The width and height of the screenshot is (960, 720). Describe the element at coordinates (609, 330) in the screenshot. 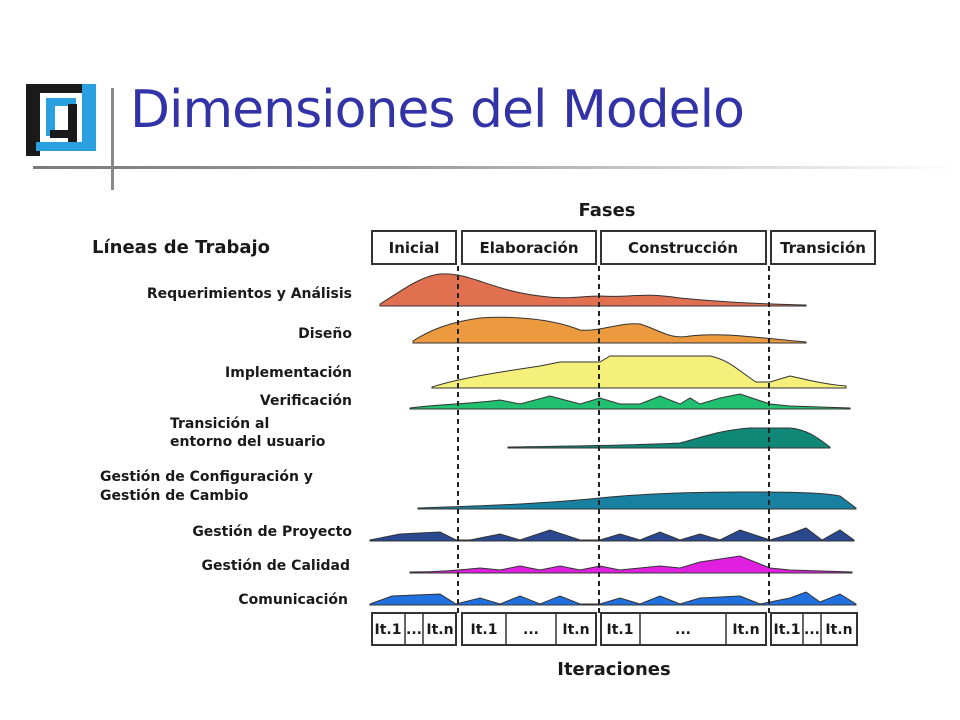

I see `hump-diseno` at that location.